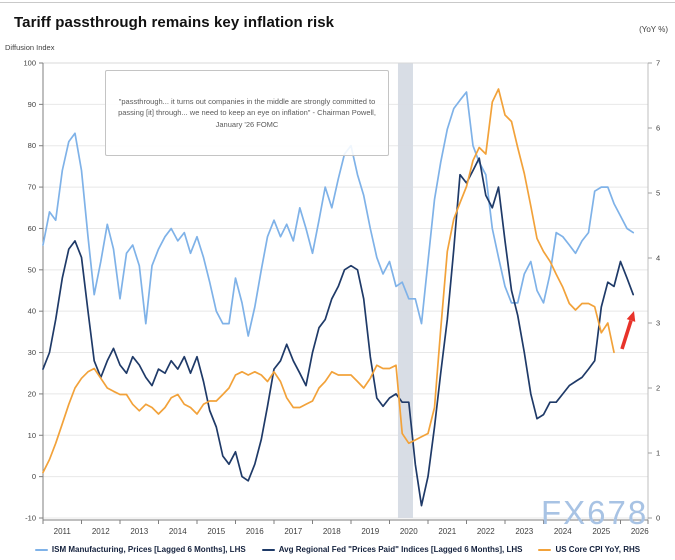  What do you see at coordinates (337, 2) in the screenshot?
I see `top-divider` at bounding box center [337, 2].